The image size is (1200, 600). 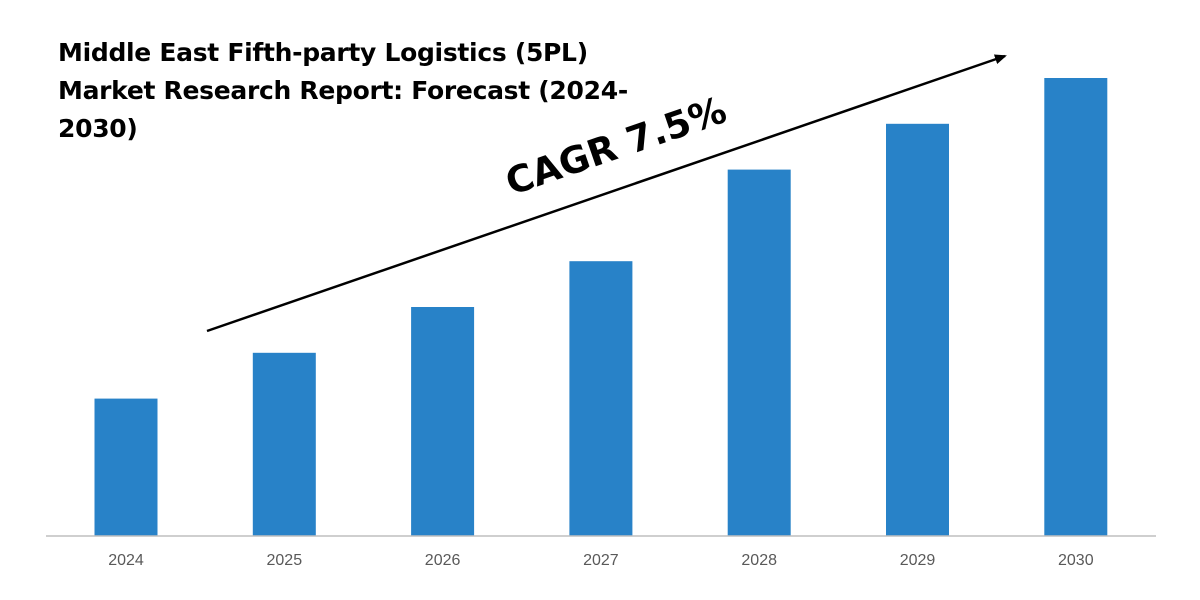 What do you see at coordinates (443, 560) in the screenshot?
I see `x-tick-label-2026: 2026` at bounding box center [443, 560].